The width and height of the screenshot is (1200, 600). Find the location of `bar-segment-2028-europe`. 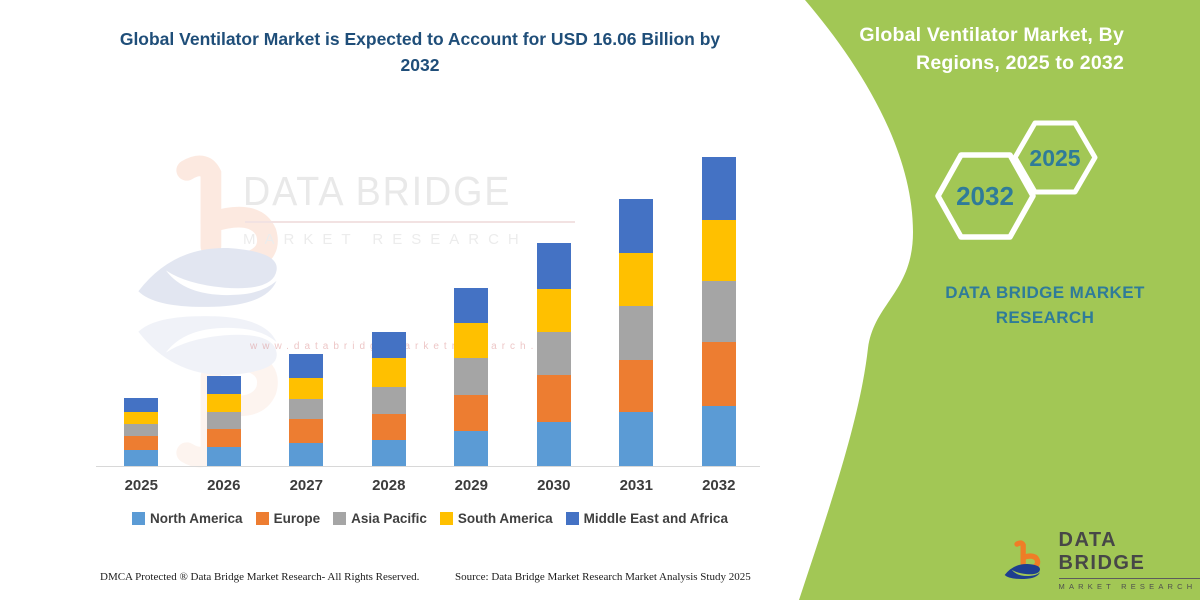

bar-segment-2028-europe is located at coordinates (388, 427).